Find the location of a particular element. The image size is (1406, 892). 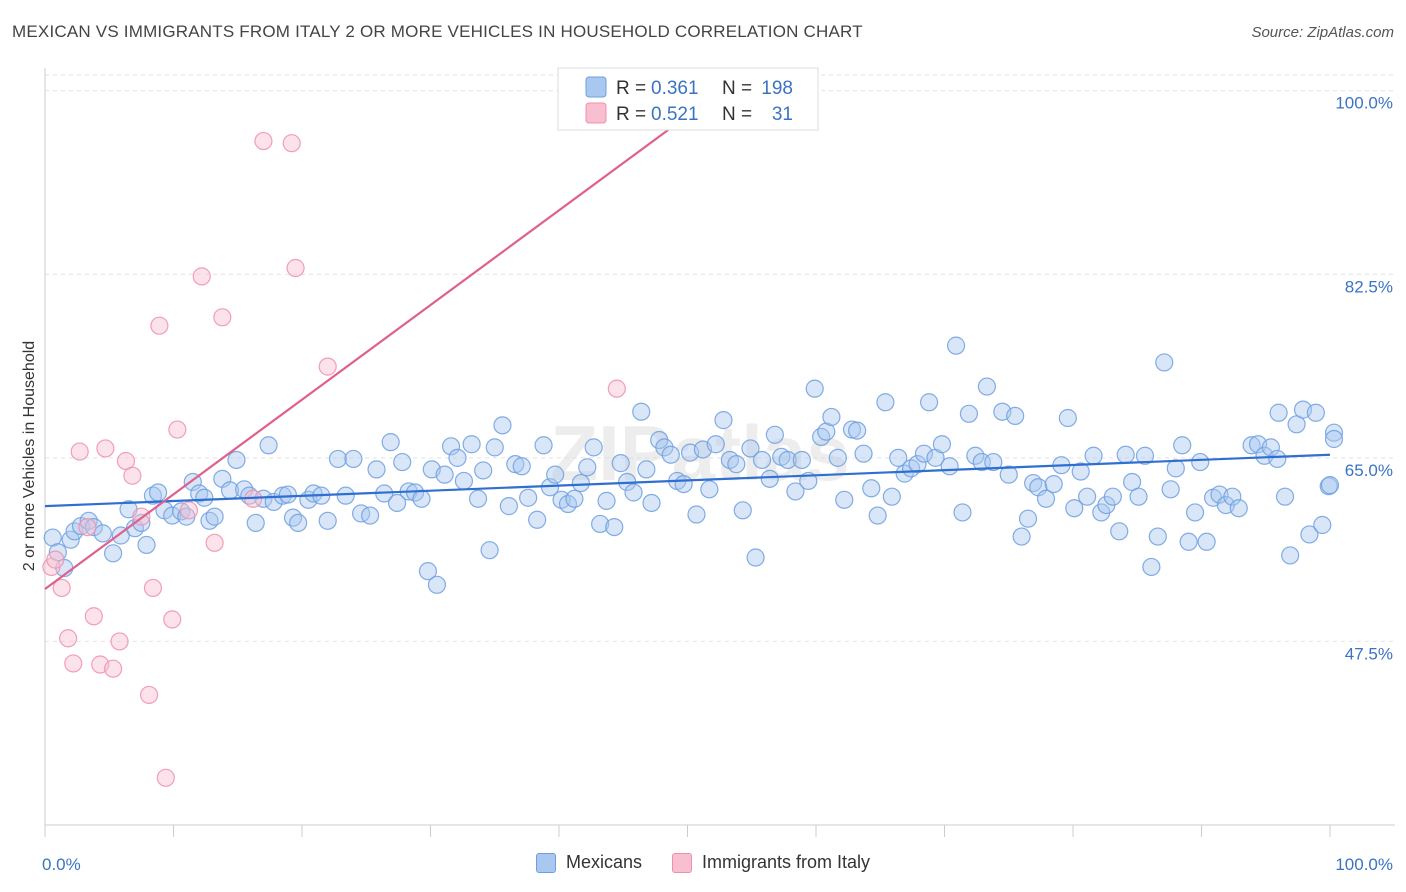

legend-n-value: 31 is located at coordinates (782, 114).